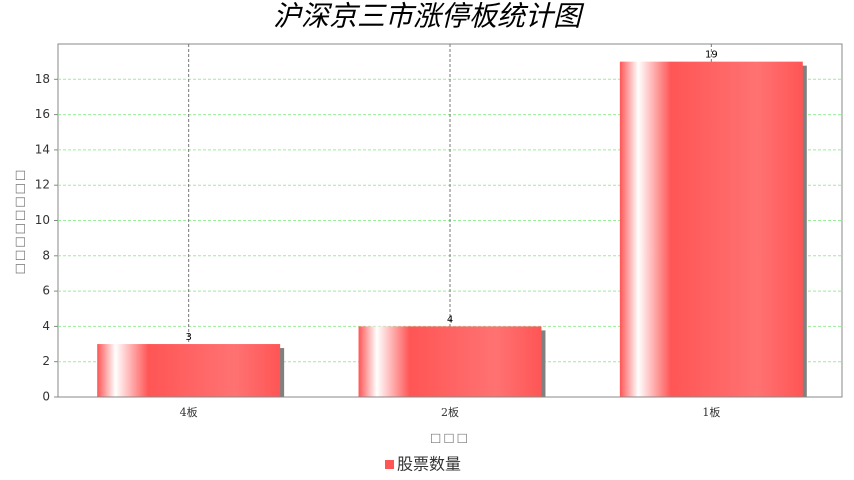 The image size is (854, 480). I want to click on y-tick-label: 4, so click(46, 326).